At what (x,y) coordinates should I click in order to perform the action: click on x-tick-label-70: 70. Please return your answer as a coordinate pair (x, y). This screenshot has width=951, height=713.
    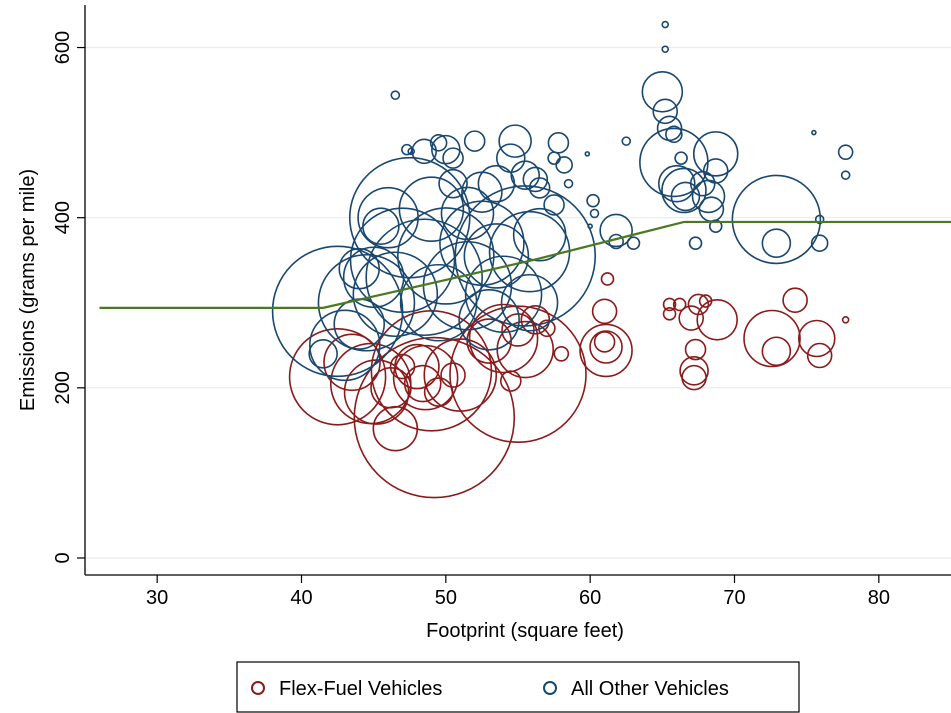
    Looking at the image, I should click on (734, 598).